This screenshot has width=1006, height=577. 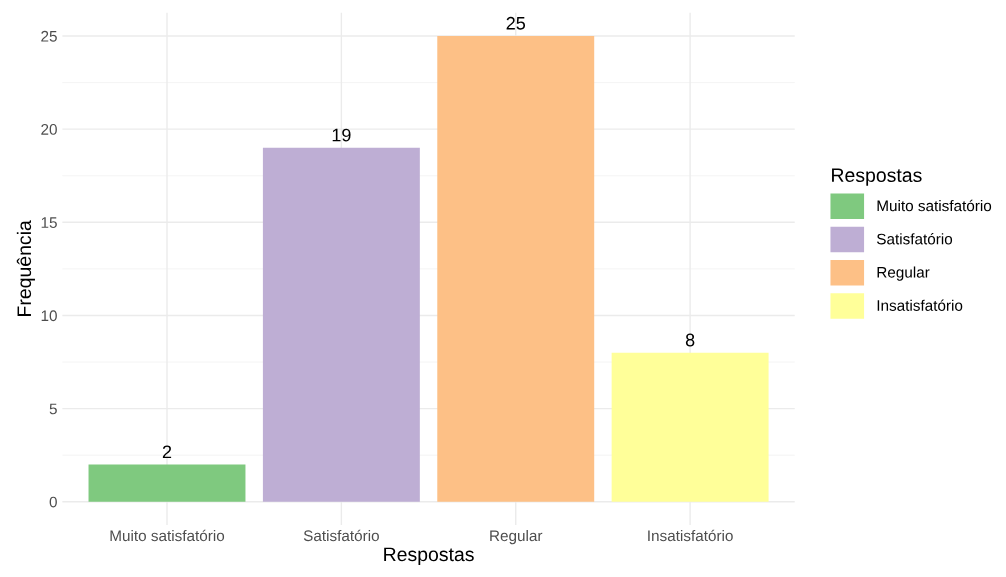 I want to click on legend-title: Respostas, so click(x=877, y=177).